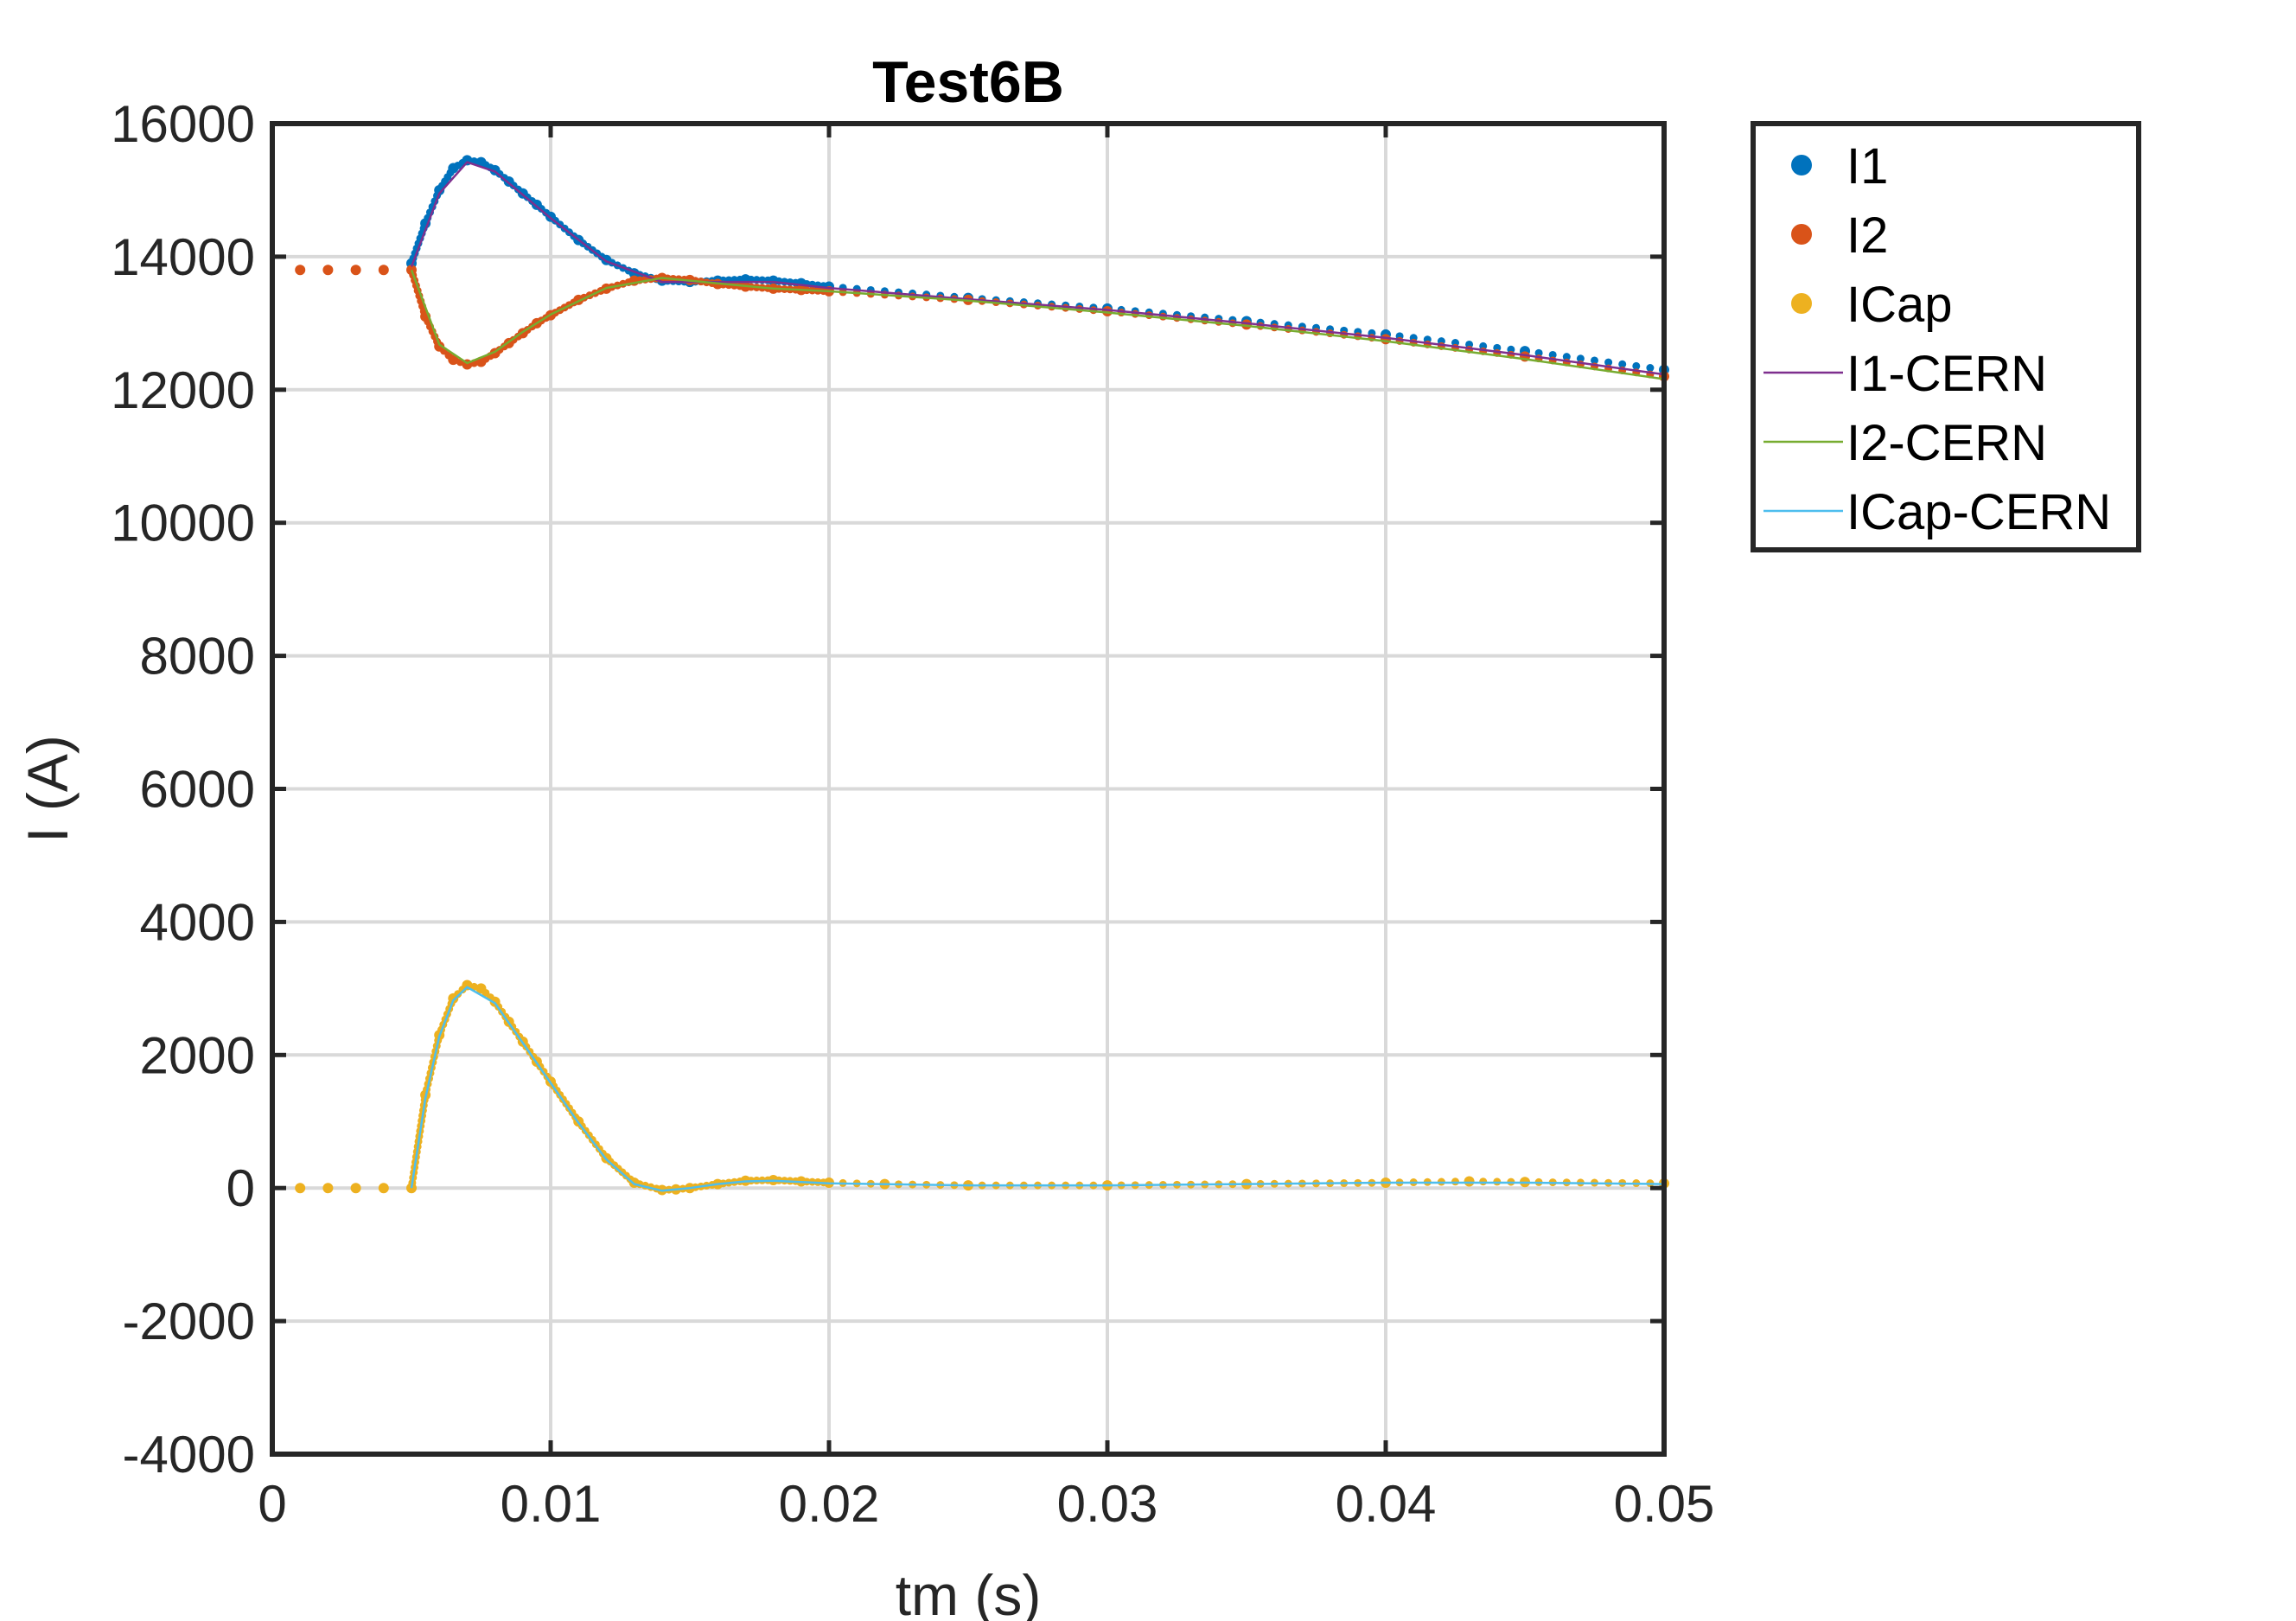  I want to click on legend-item-icap-cern: ICap-CERN, so click(1937, 512).